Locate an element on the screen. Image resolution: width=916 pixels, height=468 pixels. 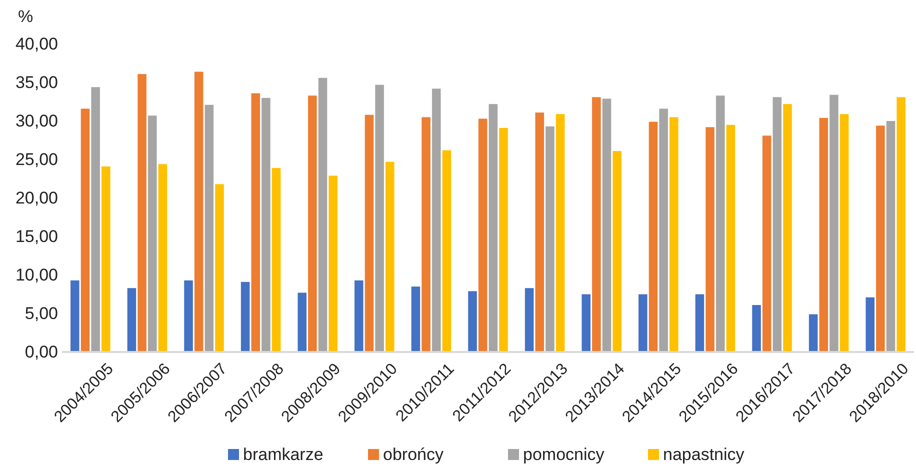
legend-label: pomocnicy is located at coordinates (564, 454).